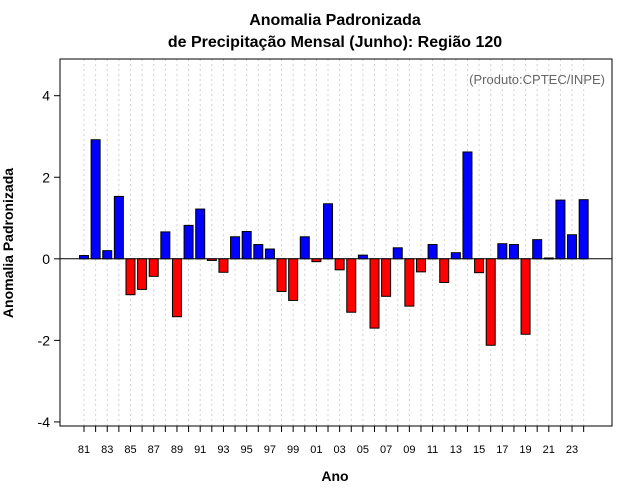 This screenshot has width=640, height=500. I want to click on bar-19: 19: -1.85, so click(525, 296).